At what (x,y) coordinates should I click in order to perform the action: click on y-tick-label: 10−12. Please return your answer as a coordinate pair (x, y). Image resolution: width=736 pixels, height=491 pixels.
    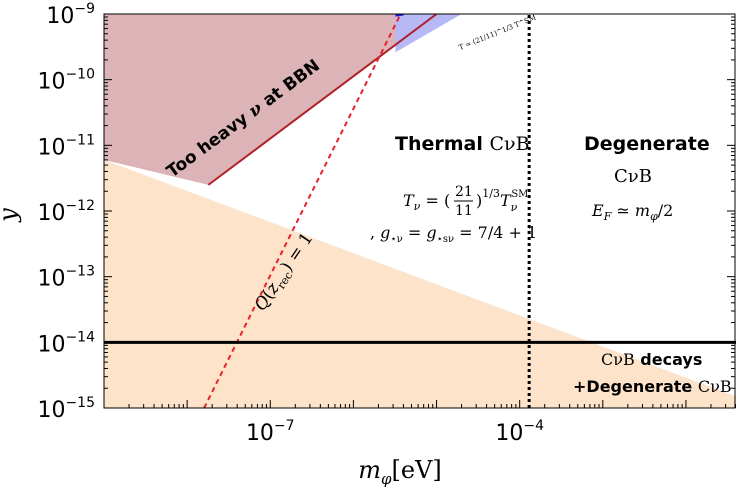
    Looking at the image, I should click on (66, 212).